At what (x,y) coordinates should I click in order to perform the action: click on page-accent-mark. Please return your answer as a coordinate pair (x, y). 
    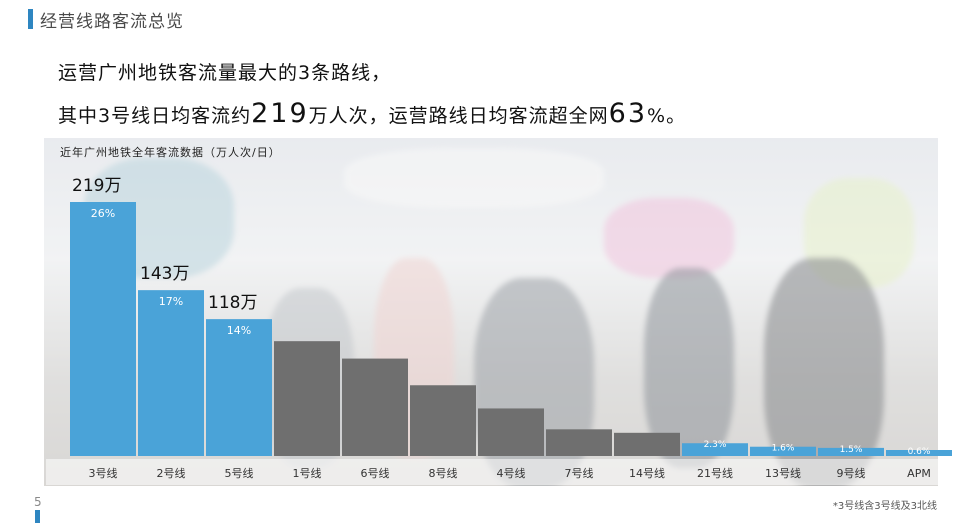
    Looking at the image, I should click on (37, 516).